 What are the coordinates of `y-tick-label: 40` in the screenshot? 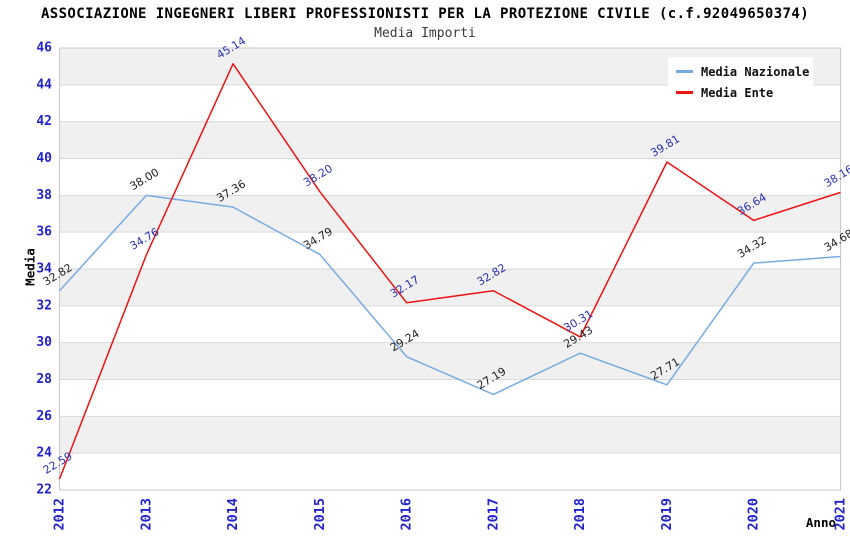 It's located at (44, 158).